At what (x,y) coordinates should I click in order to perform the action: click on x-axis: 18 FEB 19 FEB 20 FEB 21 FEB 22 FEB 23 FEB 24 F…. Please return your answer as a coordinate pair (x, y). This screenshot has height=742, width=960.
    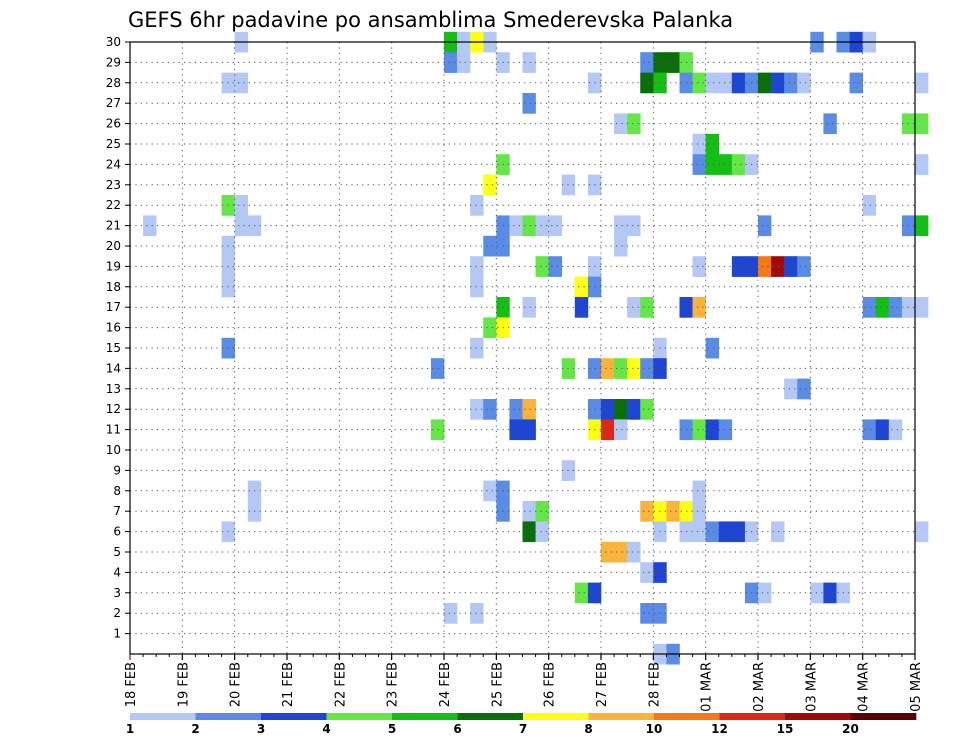
    Looking at the image, I should click on (524, 683).